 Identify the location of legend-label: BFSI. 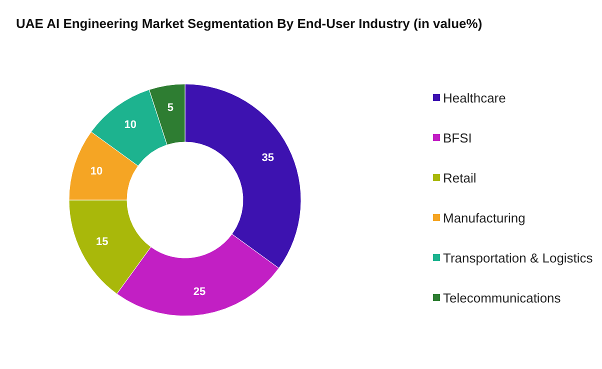
(457, 138).